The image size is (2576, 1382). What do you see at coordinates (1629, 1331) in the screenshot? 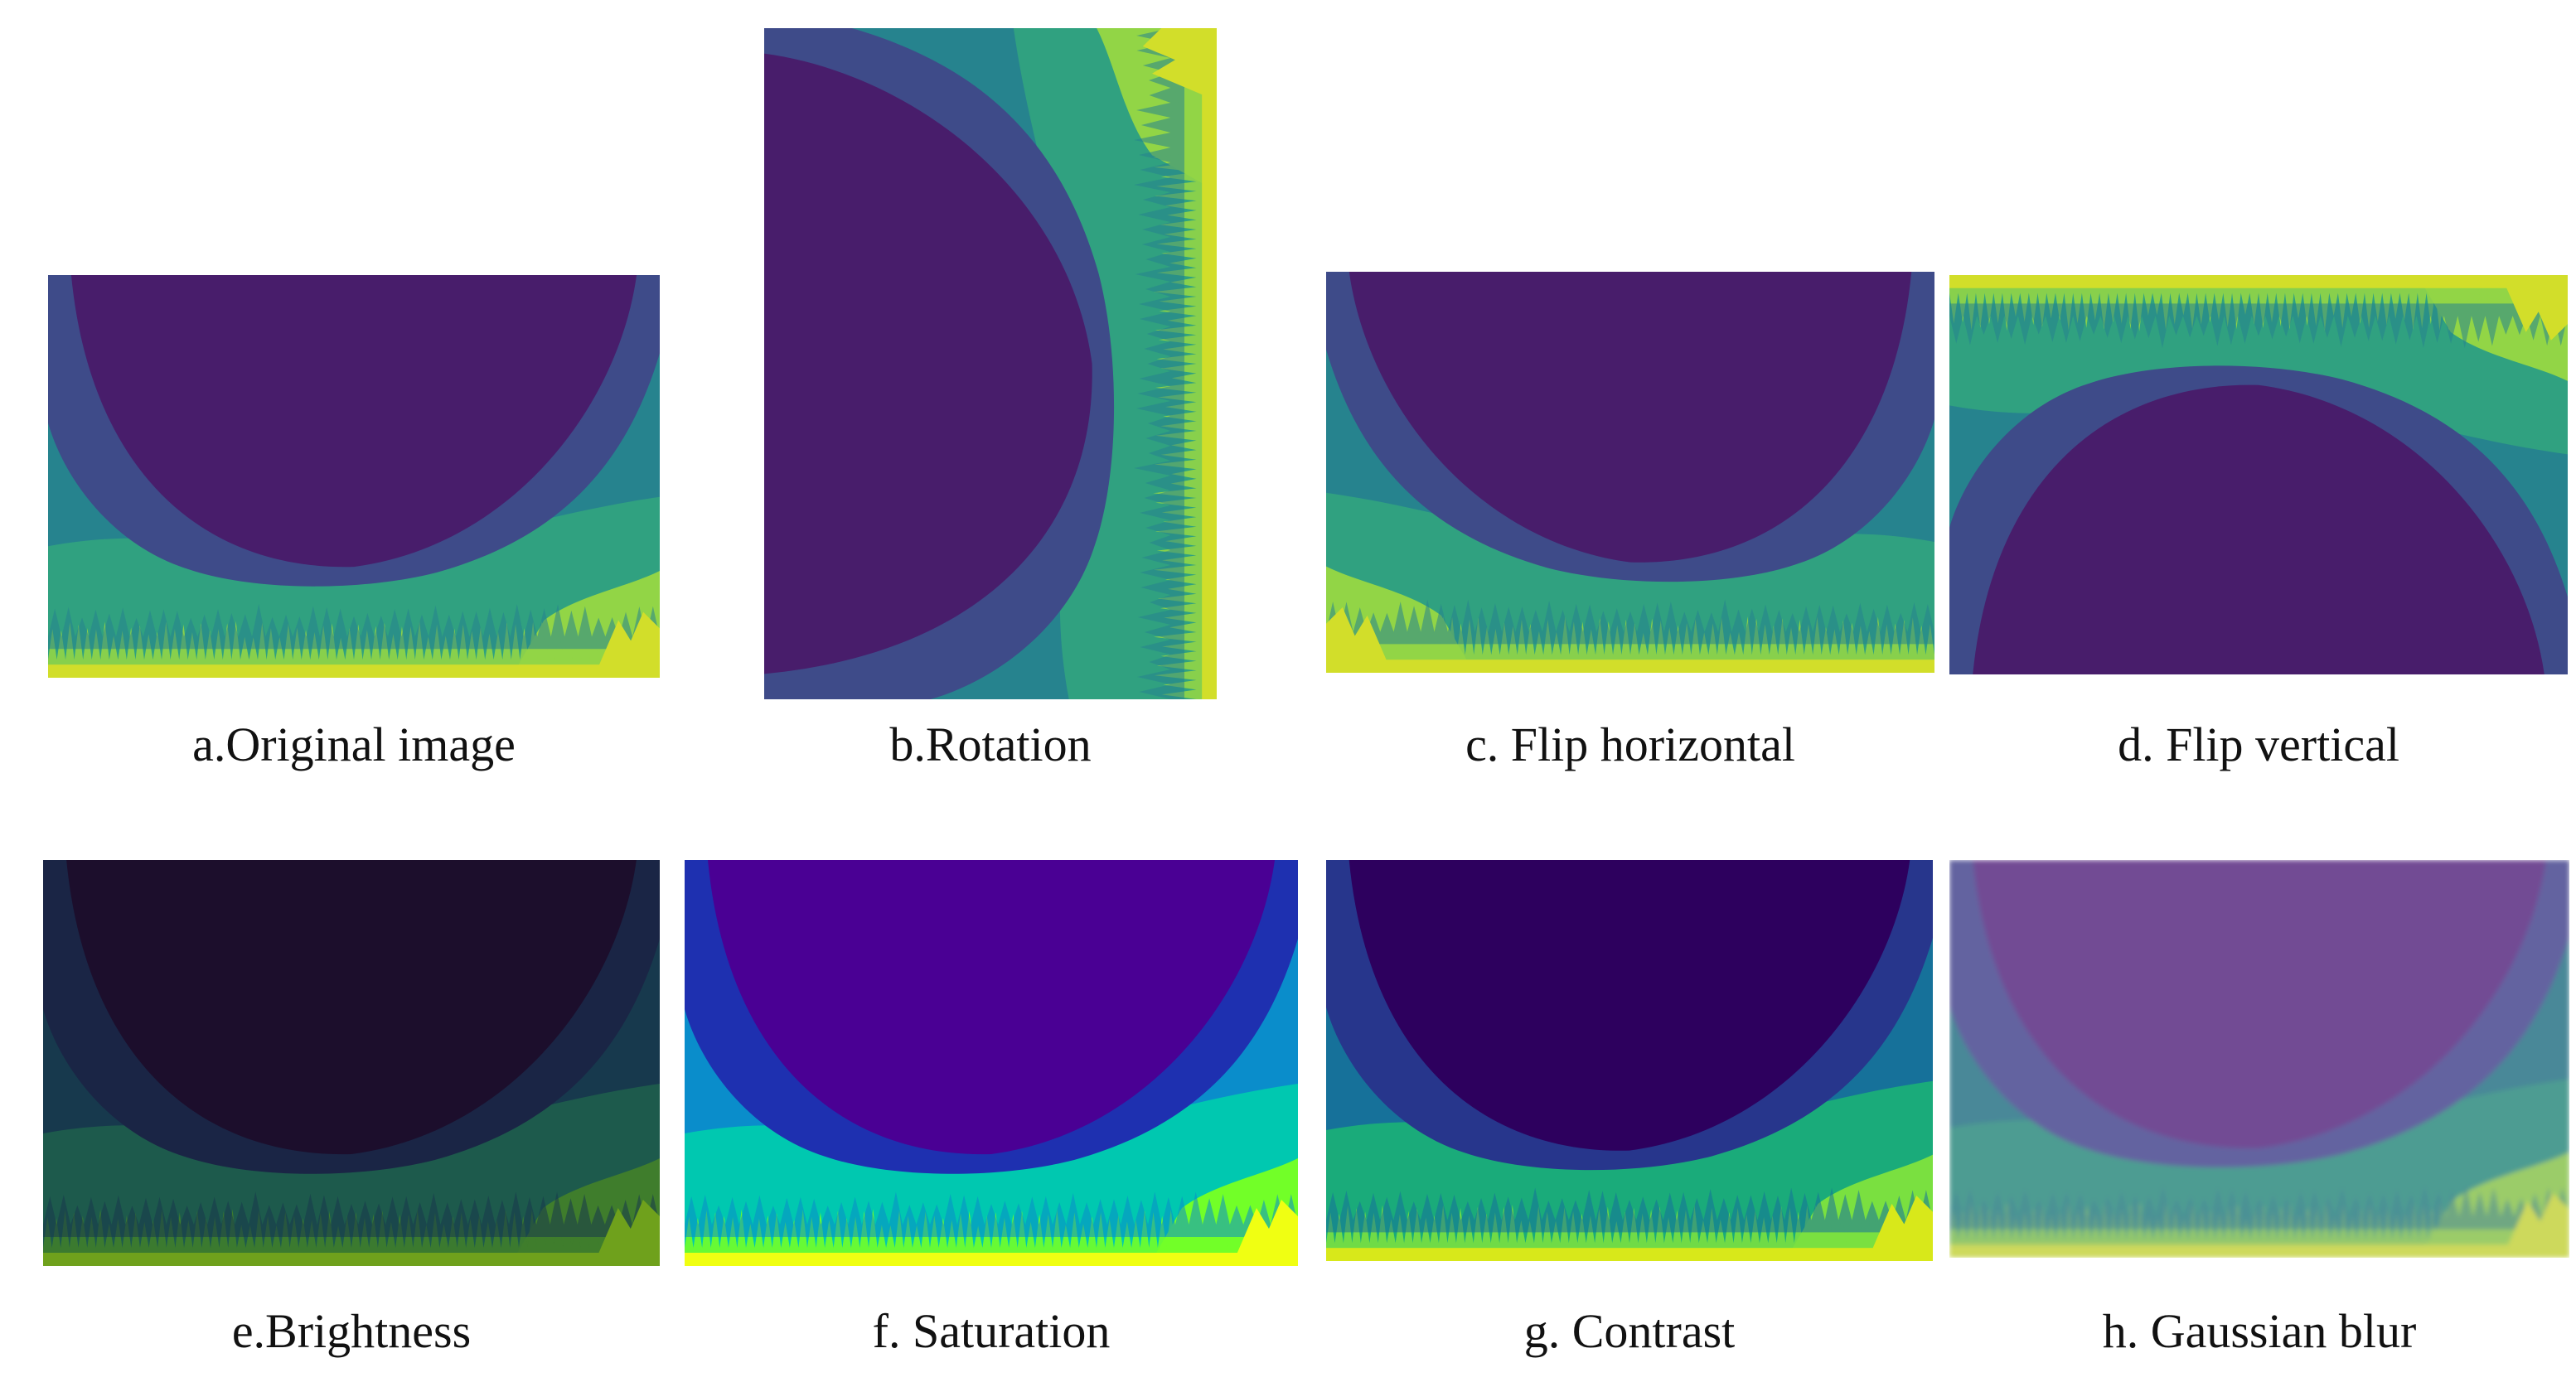
I see `caption-contrast: g. Contrast` at bounding box center [1629, 1331].